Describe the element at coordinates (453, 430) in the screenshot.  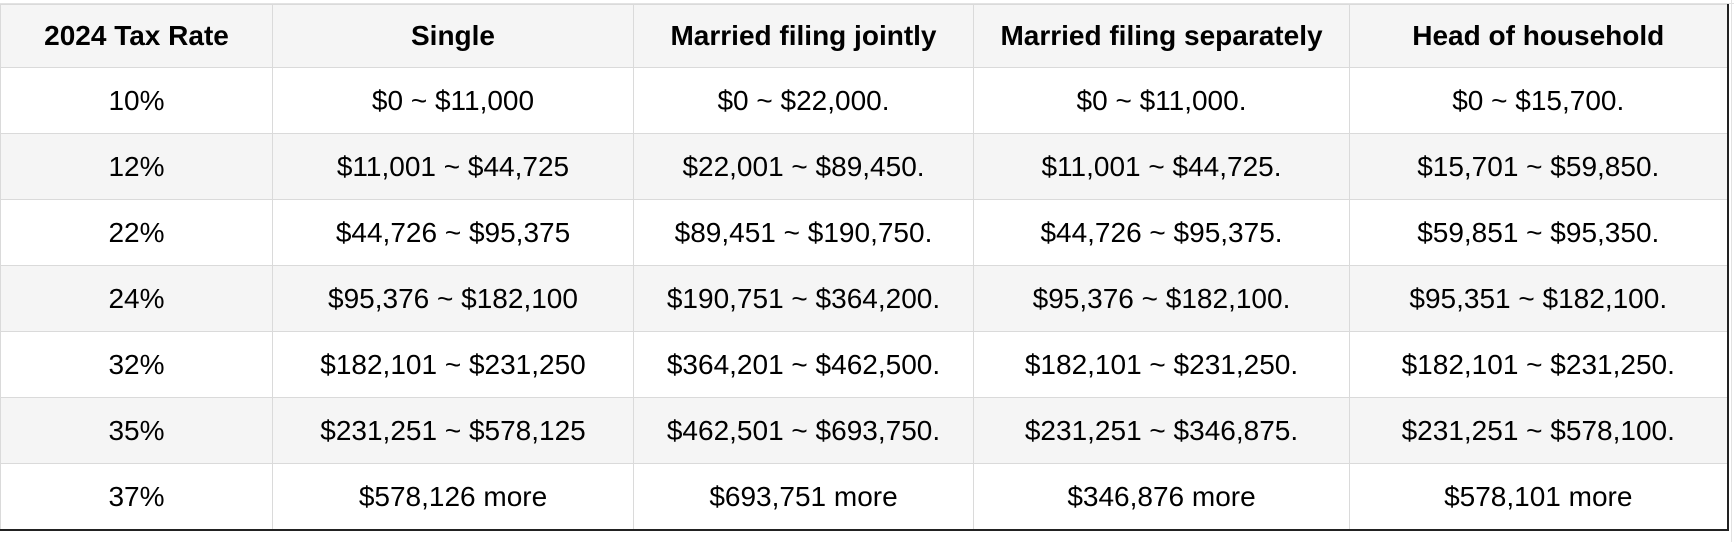
I see `cell-single: $231,251 ~ $578,125` at that location.